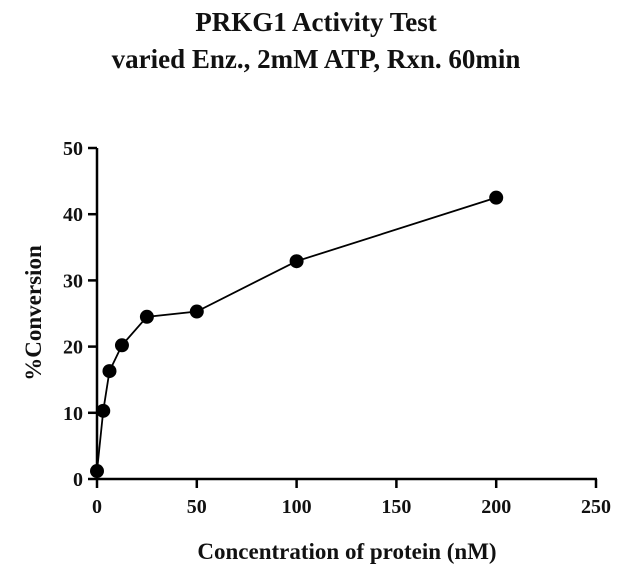 The height and width of the screenshot is (574, 632). What do you see at coordinates (78, 480) in the screenshot?
I see `y-tick-label: 0` at bounding box center [78, 480].